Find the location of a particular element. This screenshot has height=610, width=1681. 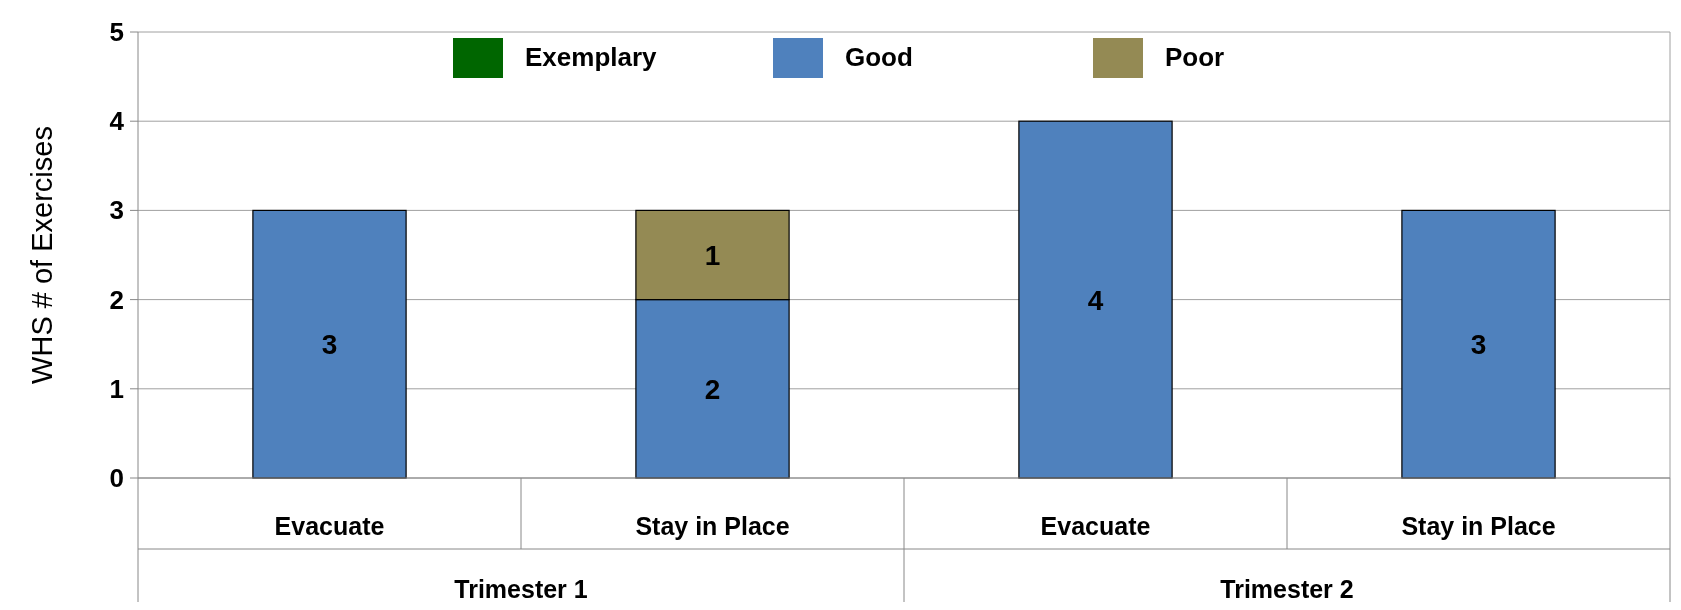

text: Trimester 1 is located at coordinates (521, 589).